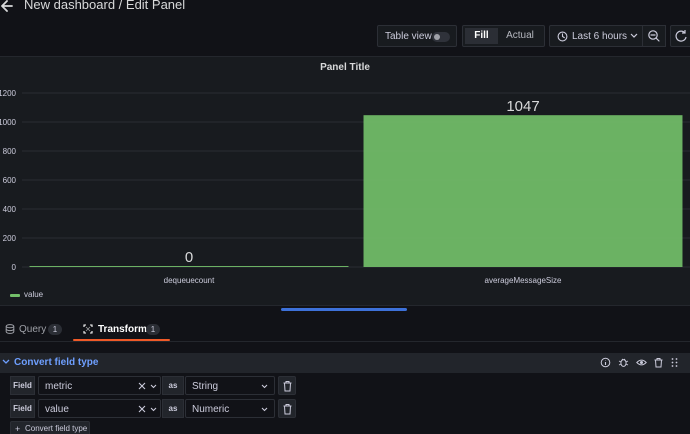 The height and width of the screenshot is (434, 690). I want to click on tab-transform-count: 1, so click(153, 329).